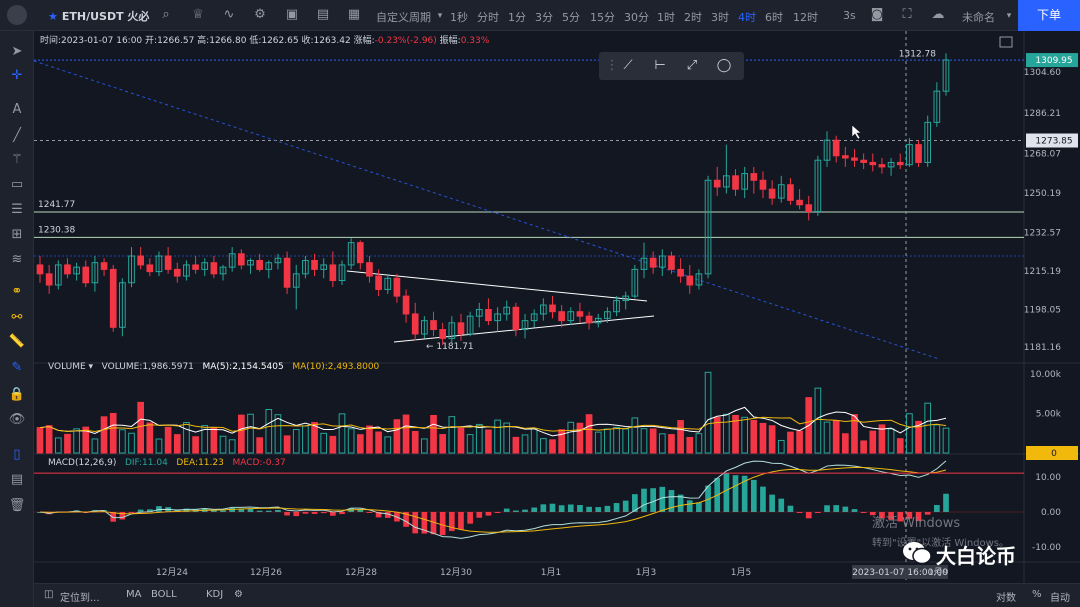 The height and width of the screenshot is (607, 1080). Describe the element at coordinates (17, 135) in the screenshot. I see `trend-line-icon: ╱` at that location.